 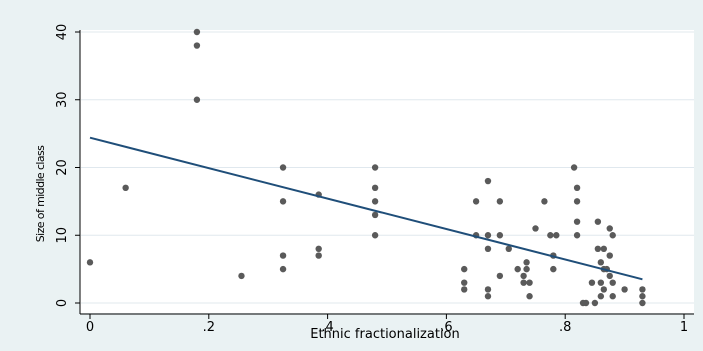 I want to click on x-tick-label: .8, so click(x=565, y=327).